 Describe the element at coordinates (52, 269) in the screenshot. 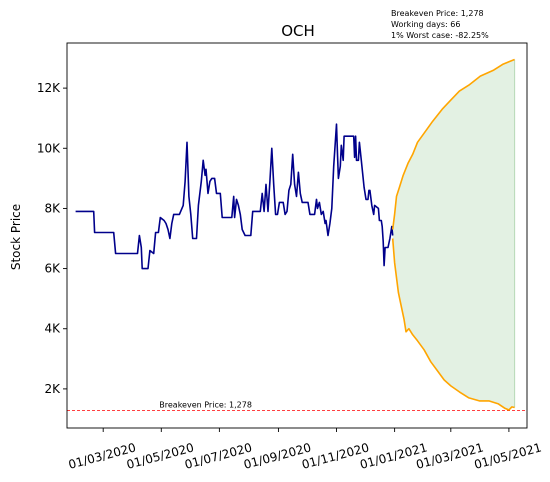

I see `y-tick-label: 6K` at that location.